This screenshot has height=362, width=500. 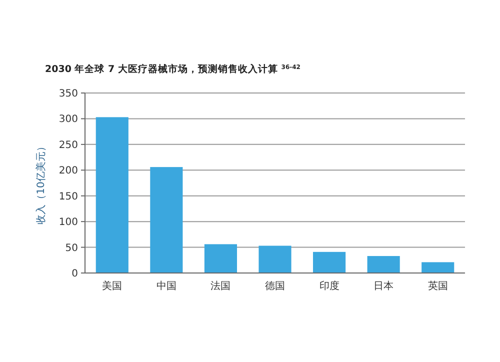 What do you see at coordinates (275, 286) in the screenshot?
I see `x-tick-label: 德国` at bounding box center [275, 286].